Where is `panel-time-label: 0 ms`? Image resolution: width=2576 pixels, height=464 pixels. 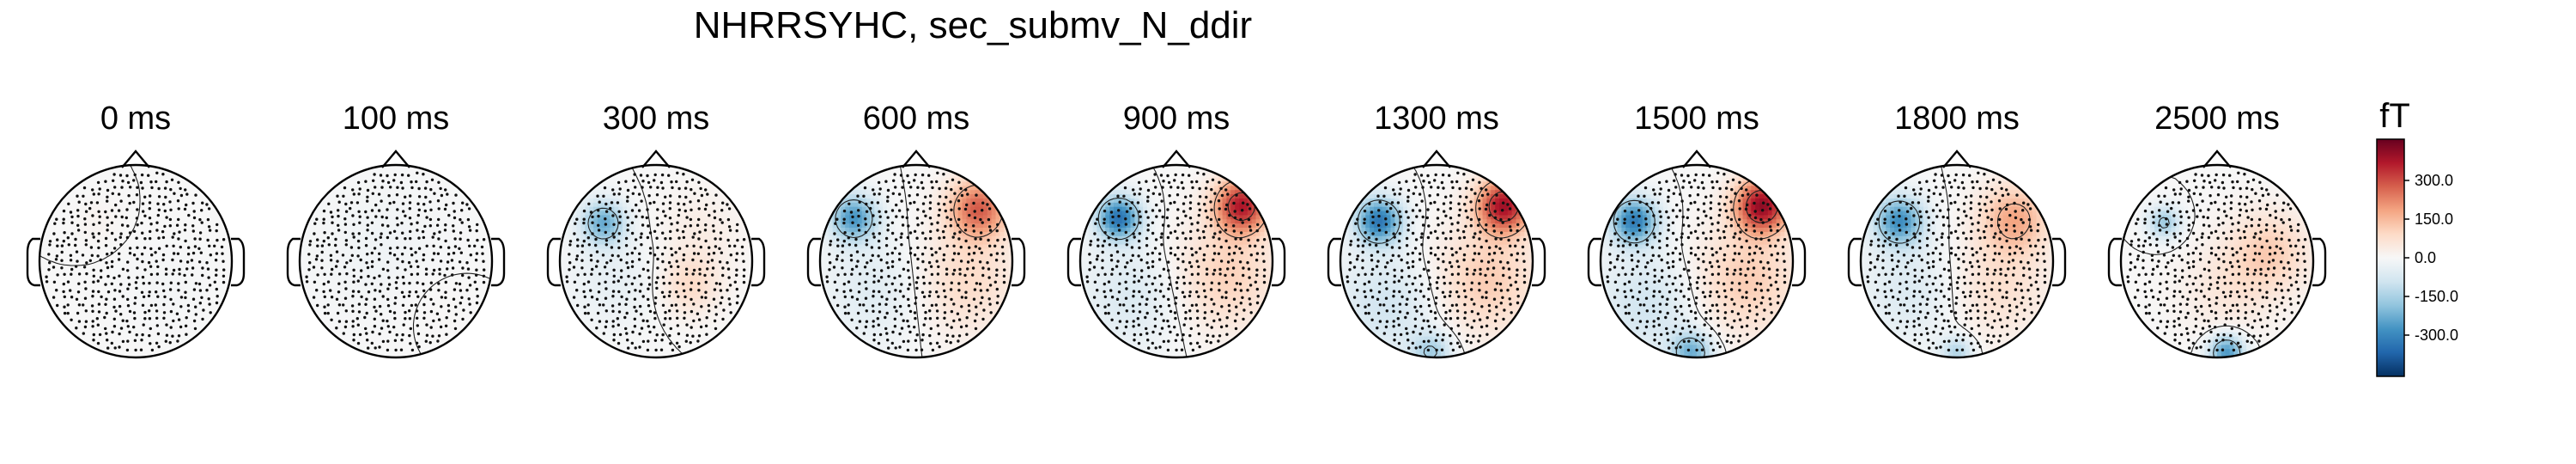
panel-time-label: 0 ms is located at coordinates (135, 119).